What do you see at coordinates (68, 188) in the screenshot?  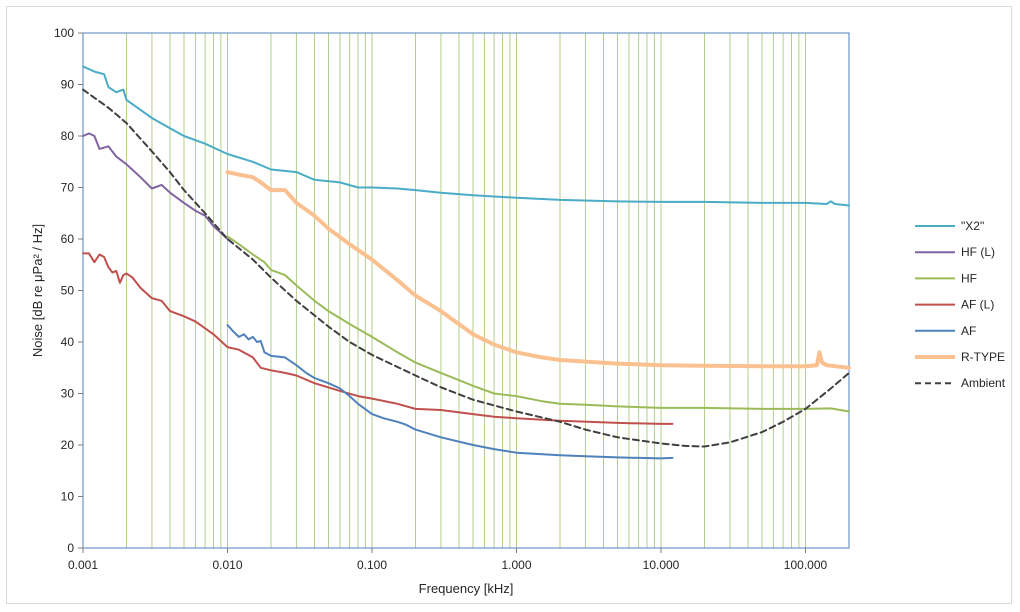 I see `y-tick-label: 70` at bounding box center [68, 188].